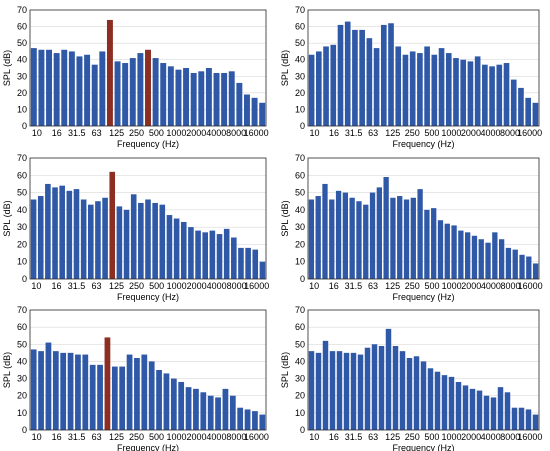 The image size is (550, 451). I want to click on y-tick-label: 0, so click(24, 430).